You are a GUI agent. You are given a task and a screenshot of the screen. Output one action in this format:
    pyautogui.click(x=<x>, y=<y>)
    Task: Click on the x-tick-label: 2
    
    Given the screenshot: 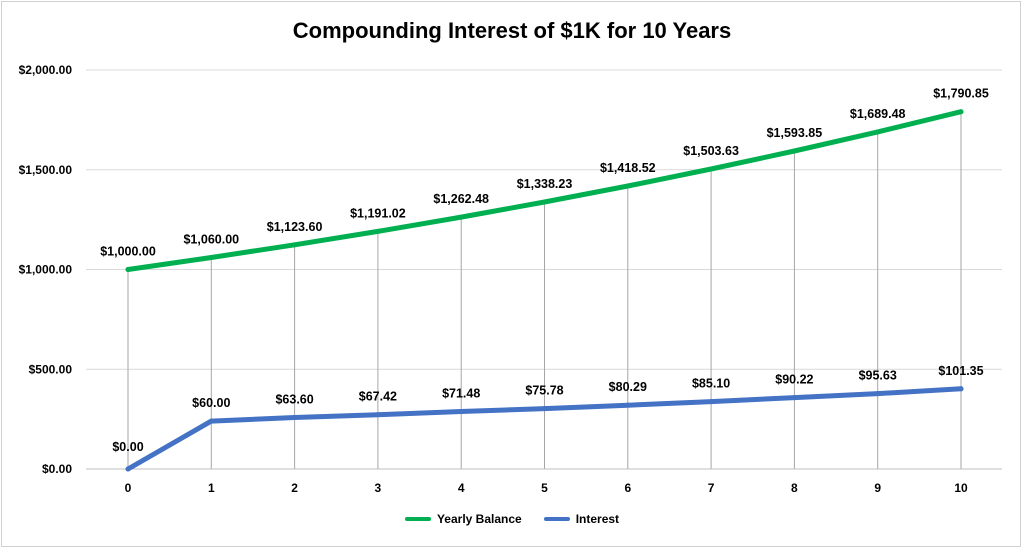 What is the action you would take?
    pyautogui.click(x=294, y=488)
    